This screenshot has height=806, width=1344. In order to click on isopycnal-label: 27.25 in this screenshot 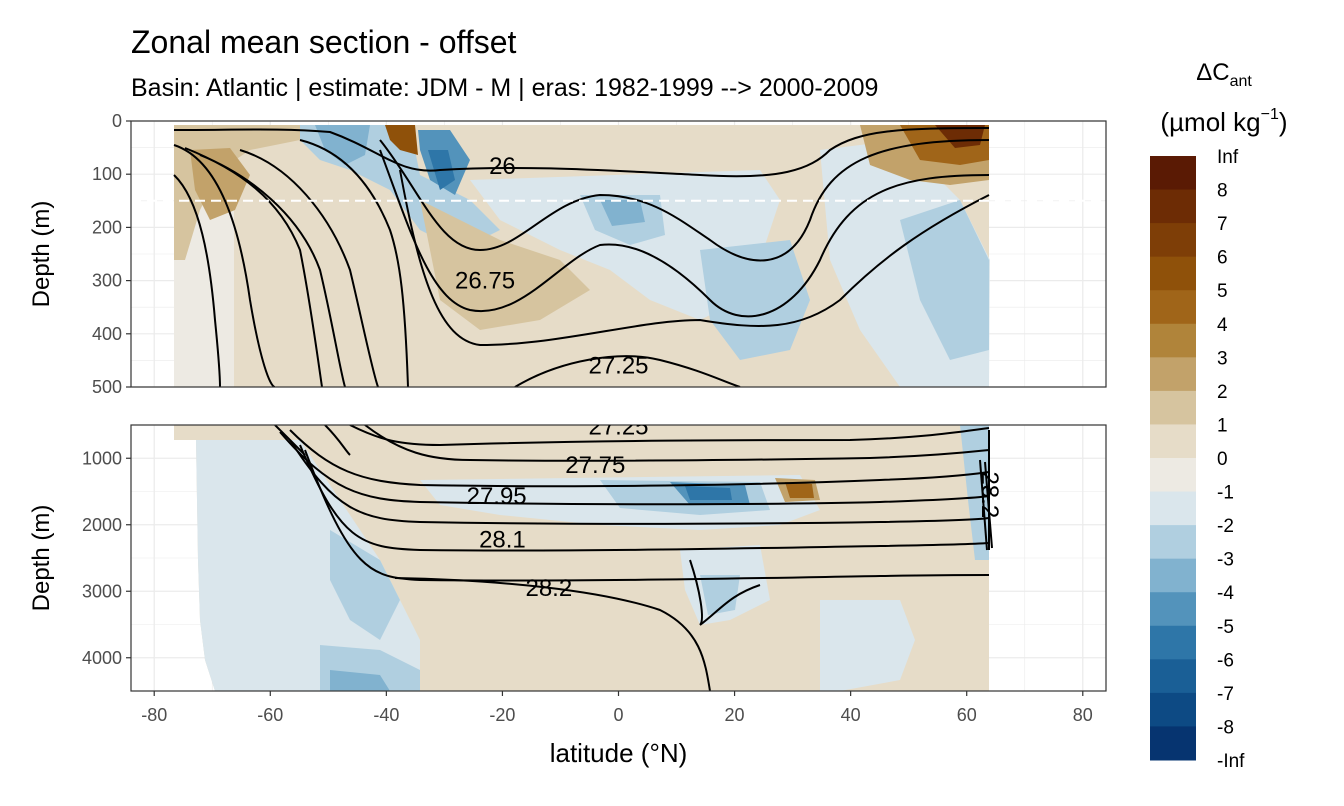, I will do `click(618, 366)`.